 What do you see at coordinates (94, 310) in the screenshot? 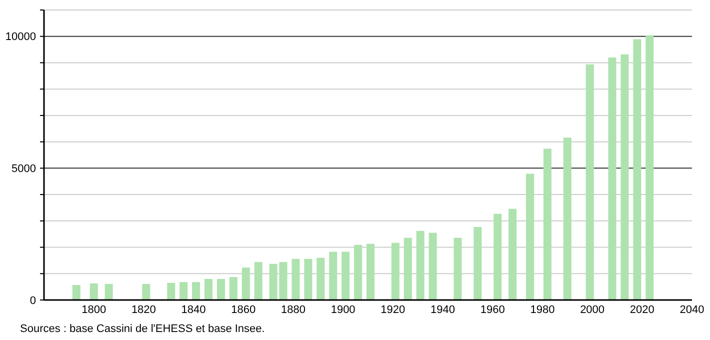
I see `x-tick-label: 1800` at bounding box center [94, 310].